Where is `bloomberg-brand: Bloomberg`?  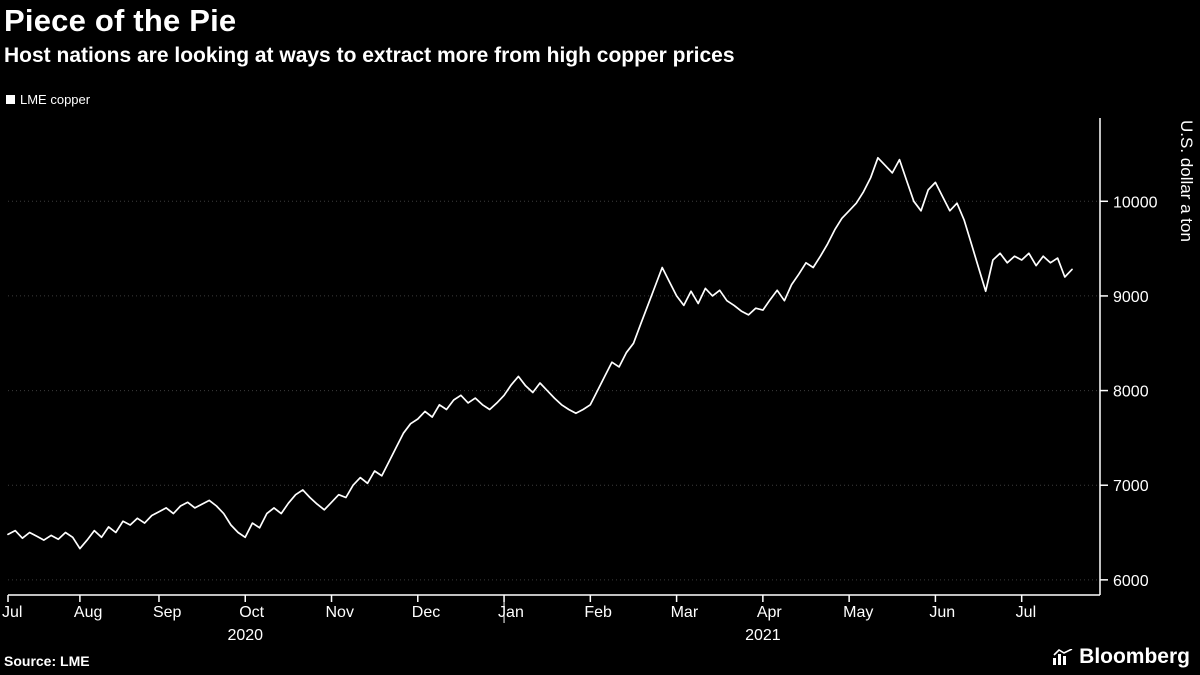
bloomberg-brand: Bloomberg is located at coordinates (1121, 657).